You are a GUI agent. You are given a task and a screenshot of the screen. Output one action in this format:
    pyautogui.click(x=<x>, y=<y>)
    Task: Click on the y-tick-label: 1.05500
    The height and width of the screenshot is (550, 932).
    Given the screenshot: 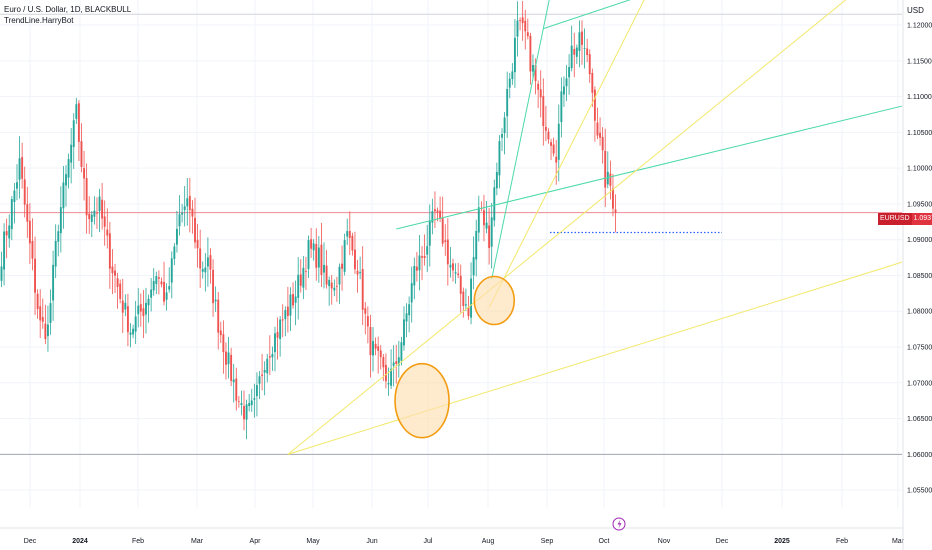 What is the action you would take?
    pyautogui.click(x=919, y=491)
    